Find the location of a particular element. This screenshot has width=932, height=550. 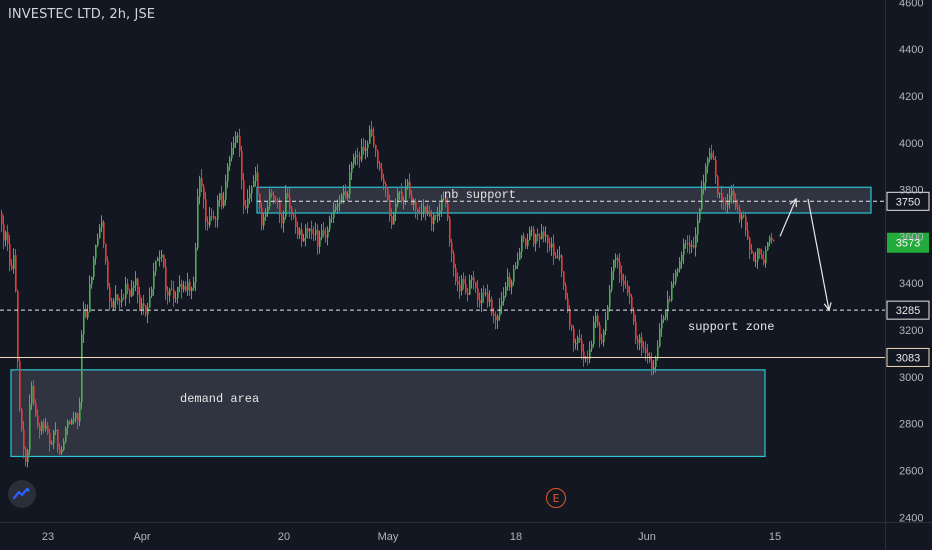

x-tick-label: 23 is located at coordinates (48, 537).